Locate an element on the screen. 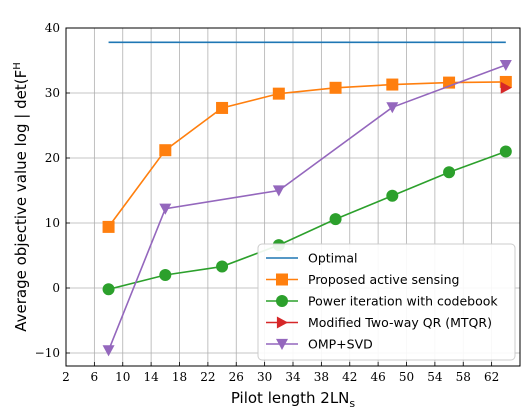  legend-label: Power iteration with codebook is located at coordinates (403, 301).